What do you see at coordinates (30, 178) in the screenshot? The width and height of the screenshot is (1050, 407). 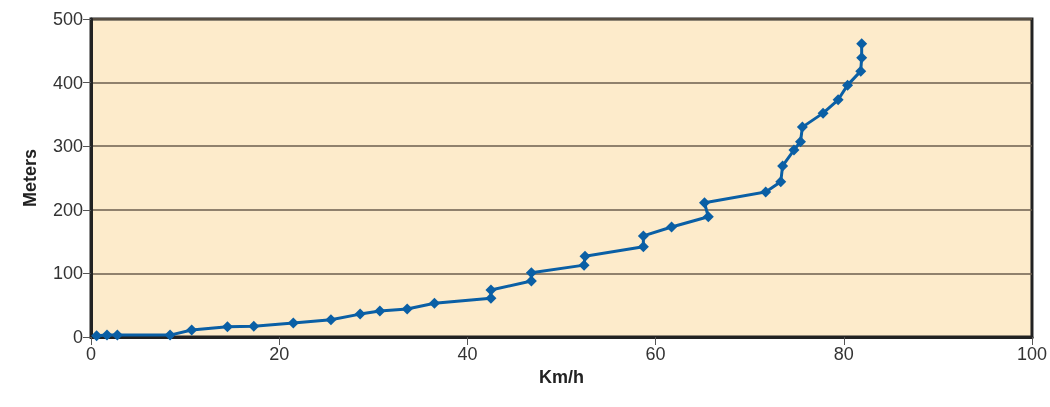 I see `y-axis-title: Meters` at bounding box center [30, 178].